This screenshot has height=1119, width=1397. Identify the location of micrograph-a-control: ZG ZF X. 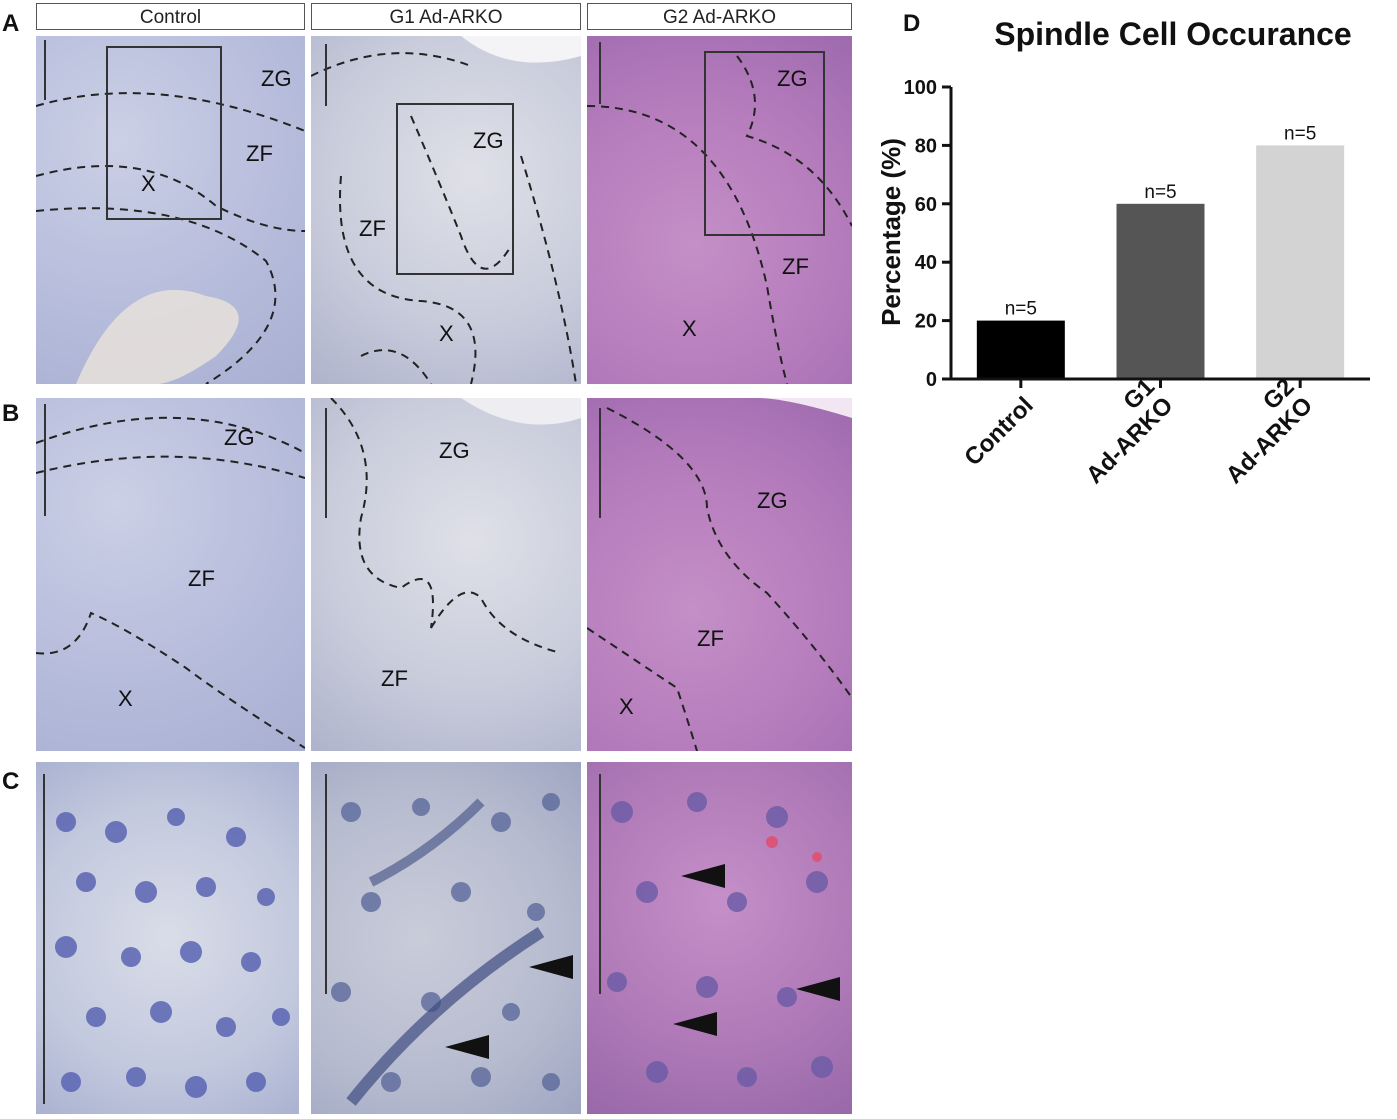
(170, 210).